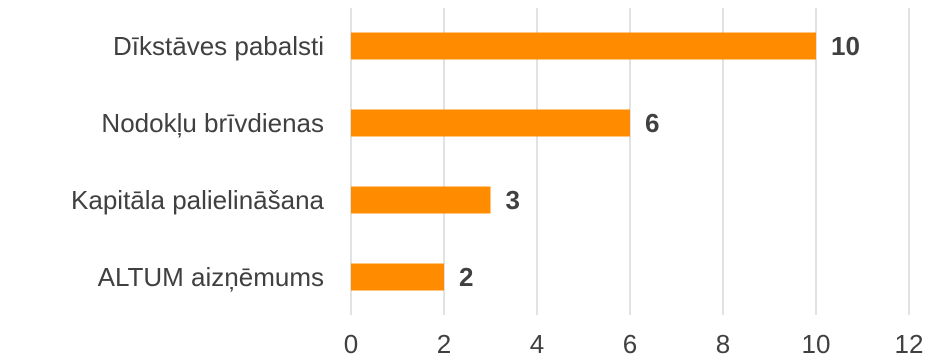 The image size is (928, 358). I want to click on category-label: Dīkstāves pabalsti, so click(218, 46).